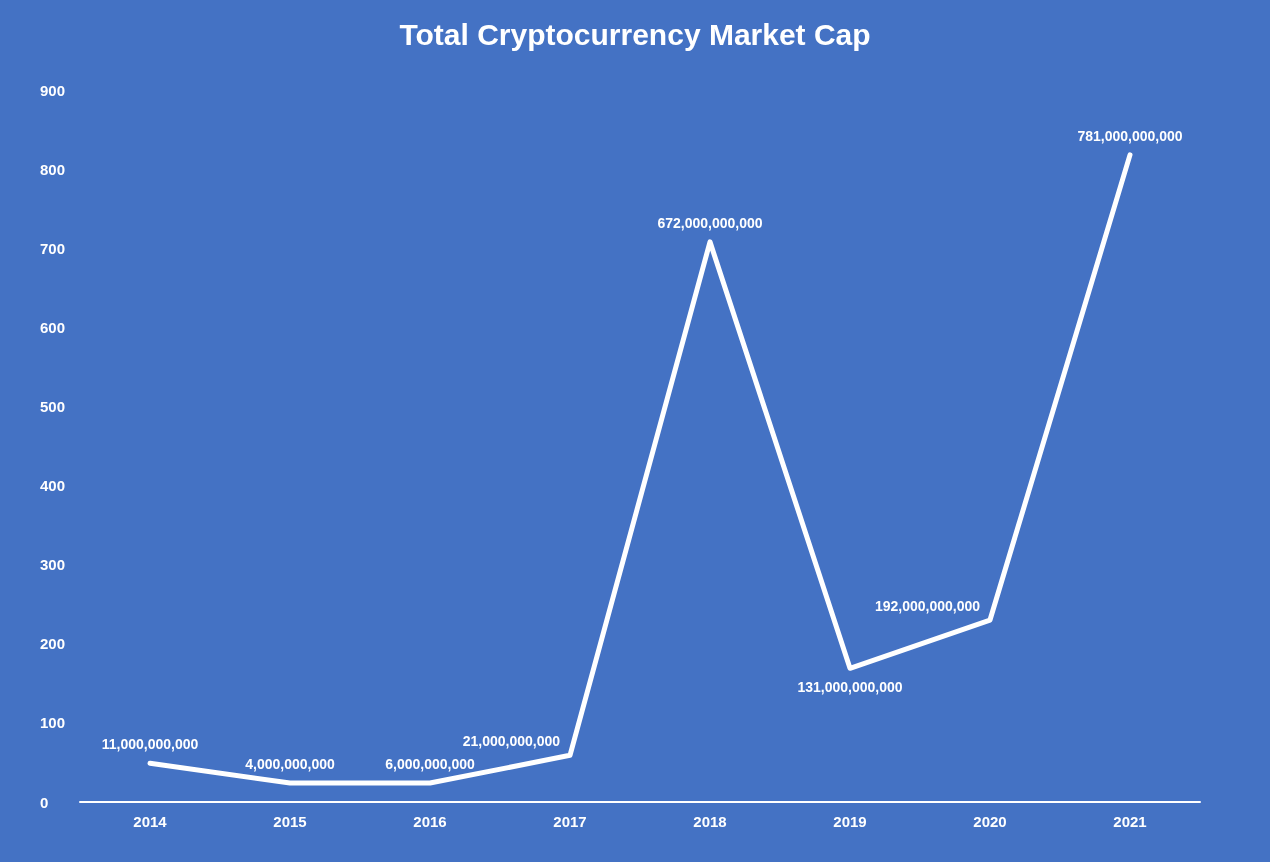 Image resolution: width=1270 pixels, height=862 pixels. What do you see at coordinates (53, 406) in the screenshot?
I see `y-tick-label: 500` at bounding box center [53, 406].